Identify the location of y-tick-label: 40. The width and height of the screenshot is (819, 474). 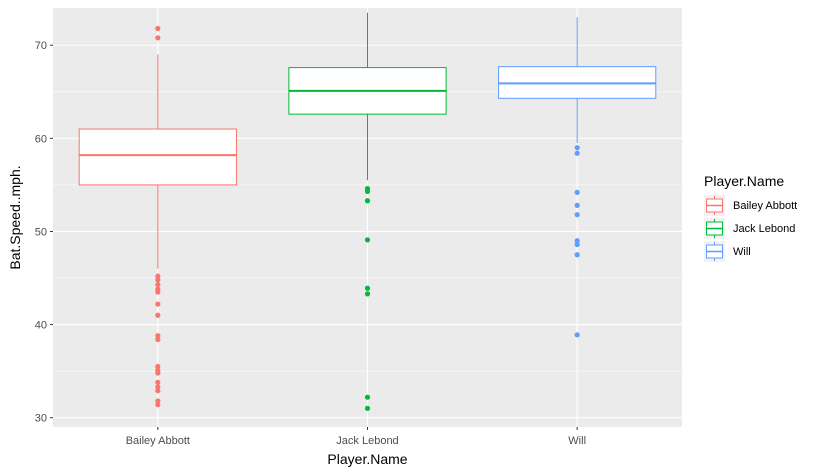
(41, 326).